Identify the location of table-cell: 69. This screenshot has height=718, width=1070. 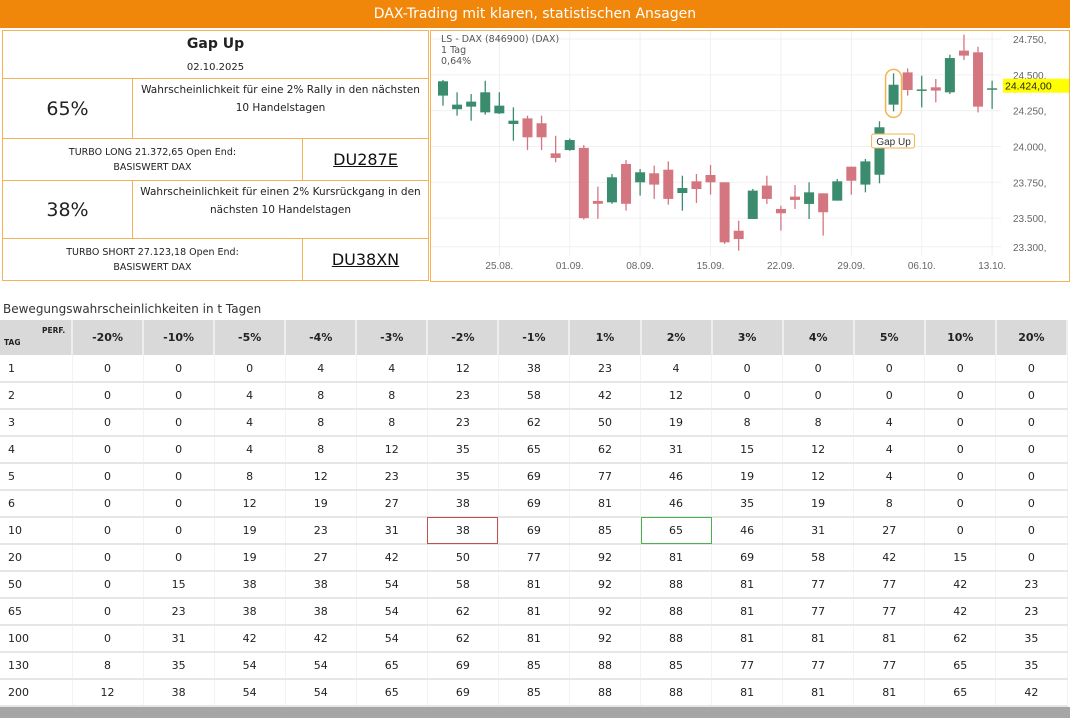
(463, 693).